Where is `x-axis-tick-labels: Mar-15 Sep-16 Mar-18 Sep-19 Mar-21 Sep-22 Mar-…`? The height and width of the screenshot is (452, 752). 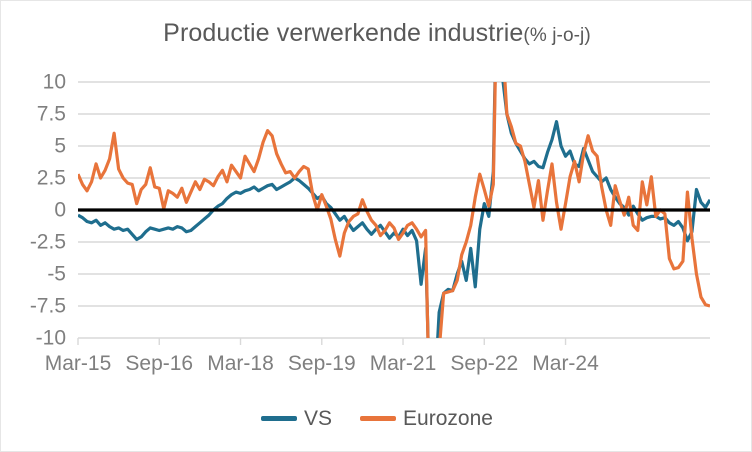 x-axis-tick-labels: Mar-15 Sep-16 Mar-18 Sep-19 Mar-21 Sep-22 Mar-… is located at coordinates (322, 363).